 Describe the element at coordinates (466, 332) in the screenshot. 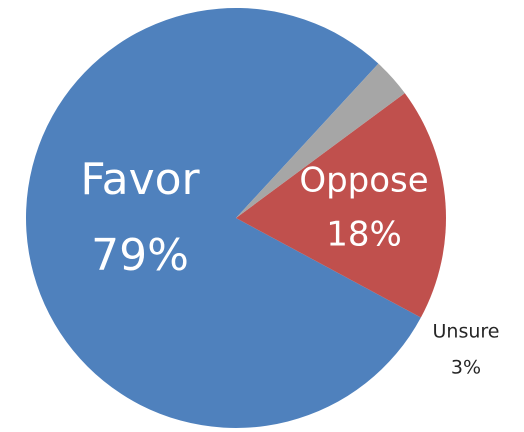

I see `slice-category-label-unsure: Unsure` at that location.